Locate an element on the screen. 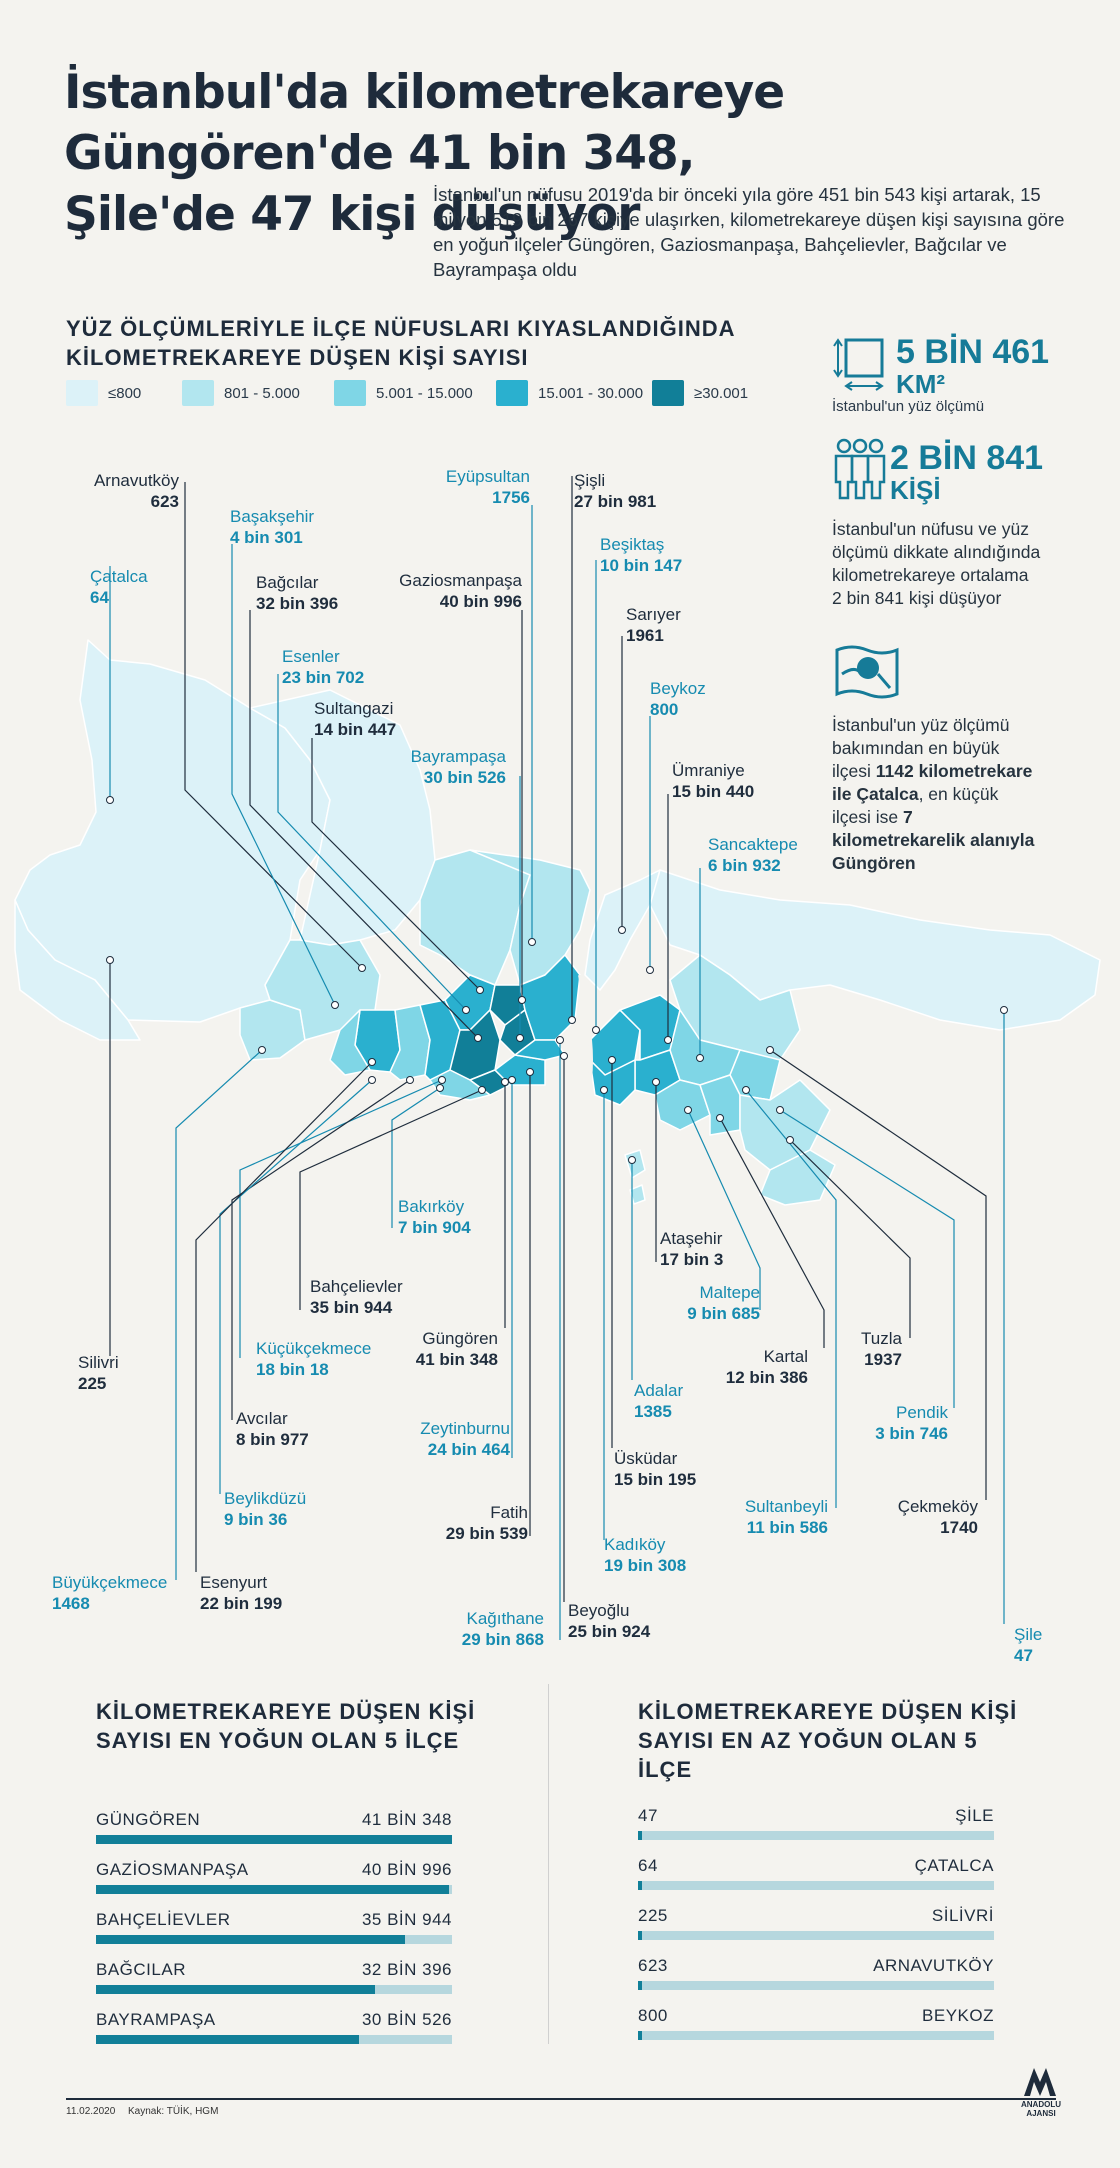 This screenshot has width=1120, height=2168. district-name: Şişli is located at coordinates (590, 480).